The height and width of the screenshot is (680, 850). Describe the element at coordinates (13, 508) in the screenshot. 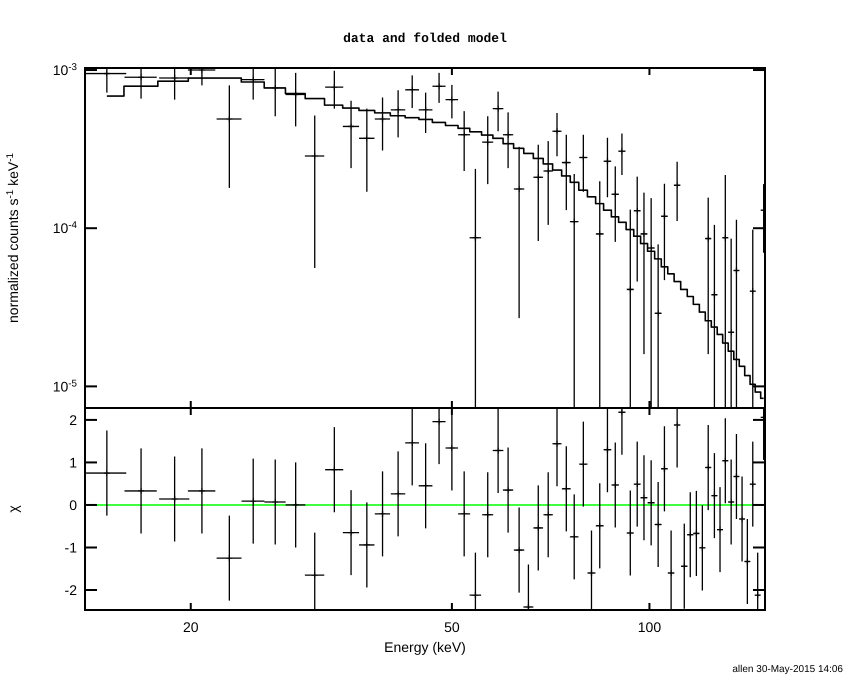

I see `y-axis-title: χ` at that location.